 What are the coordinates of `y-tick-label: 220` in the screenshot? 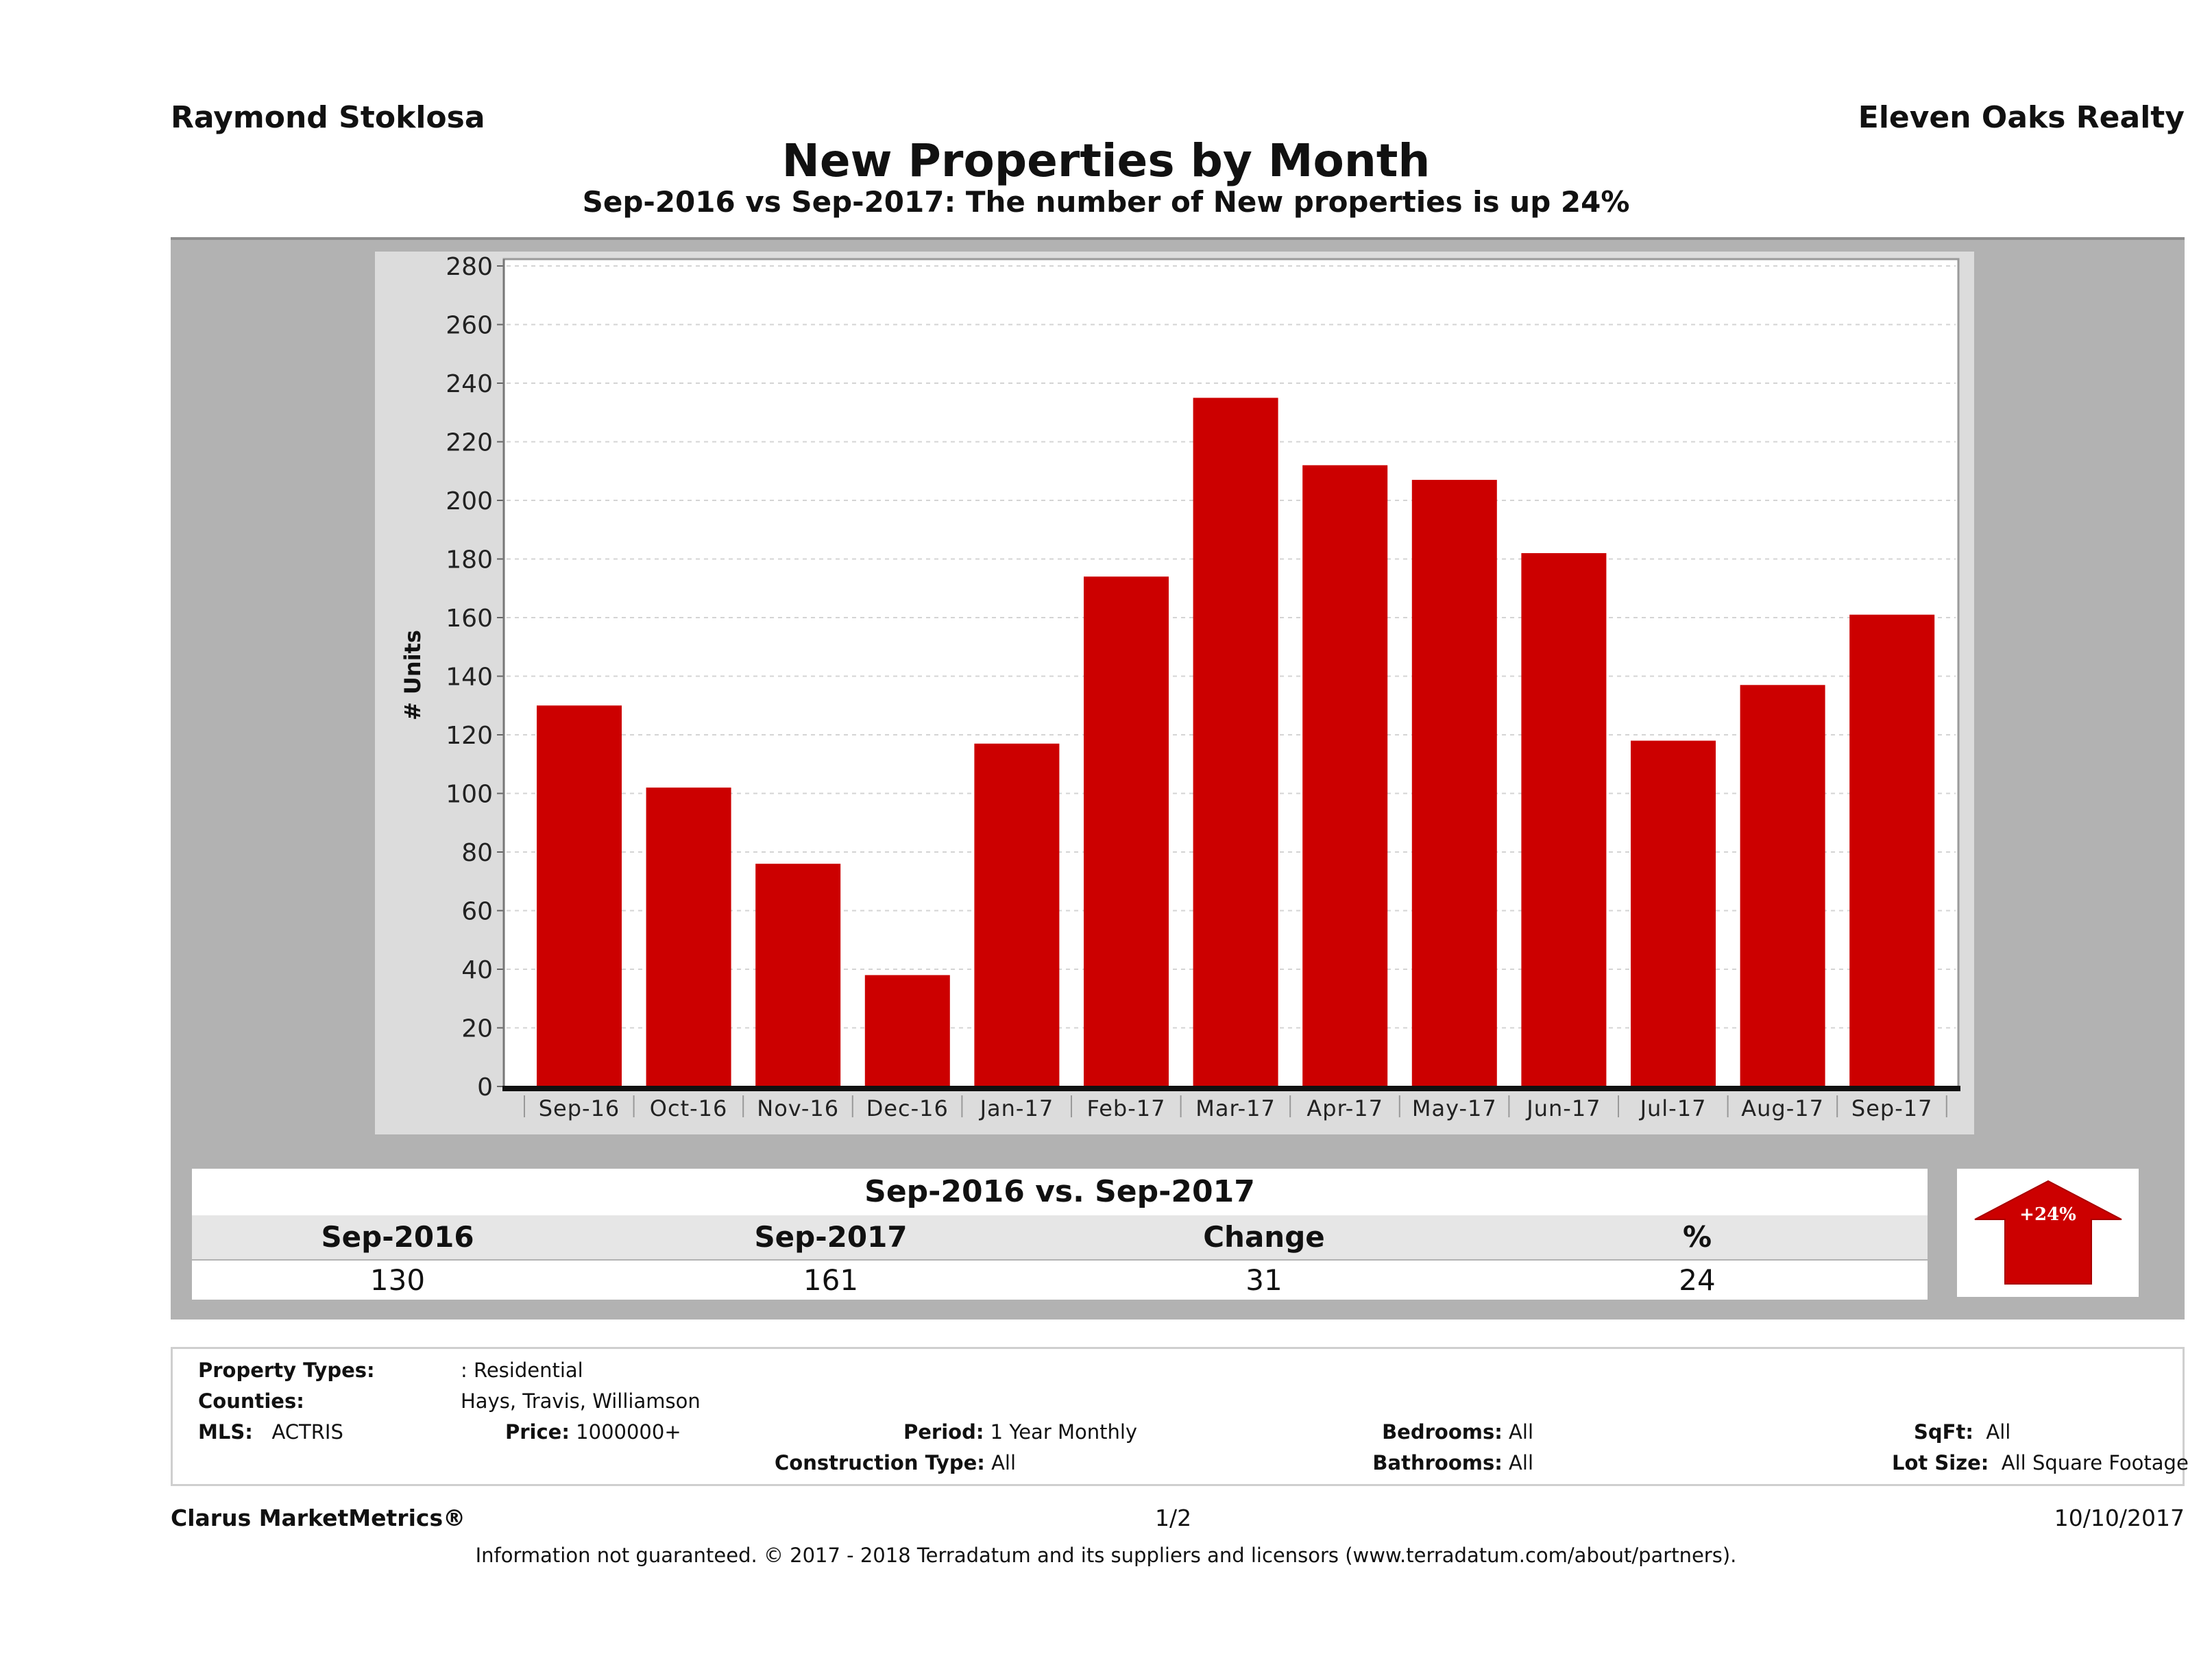 It's located at (469, 443).